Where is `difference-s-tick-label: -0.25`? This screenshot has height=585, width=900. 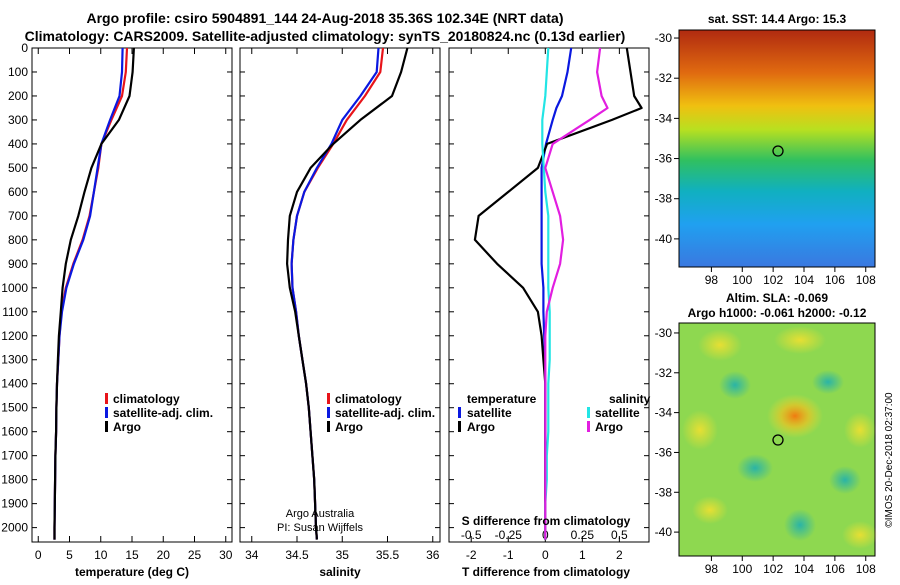
difference-s-tick-label: -0.25 is located at coordinates (509, 535).